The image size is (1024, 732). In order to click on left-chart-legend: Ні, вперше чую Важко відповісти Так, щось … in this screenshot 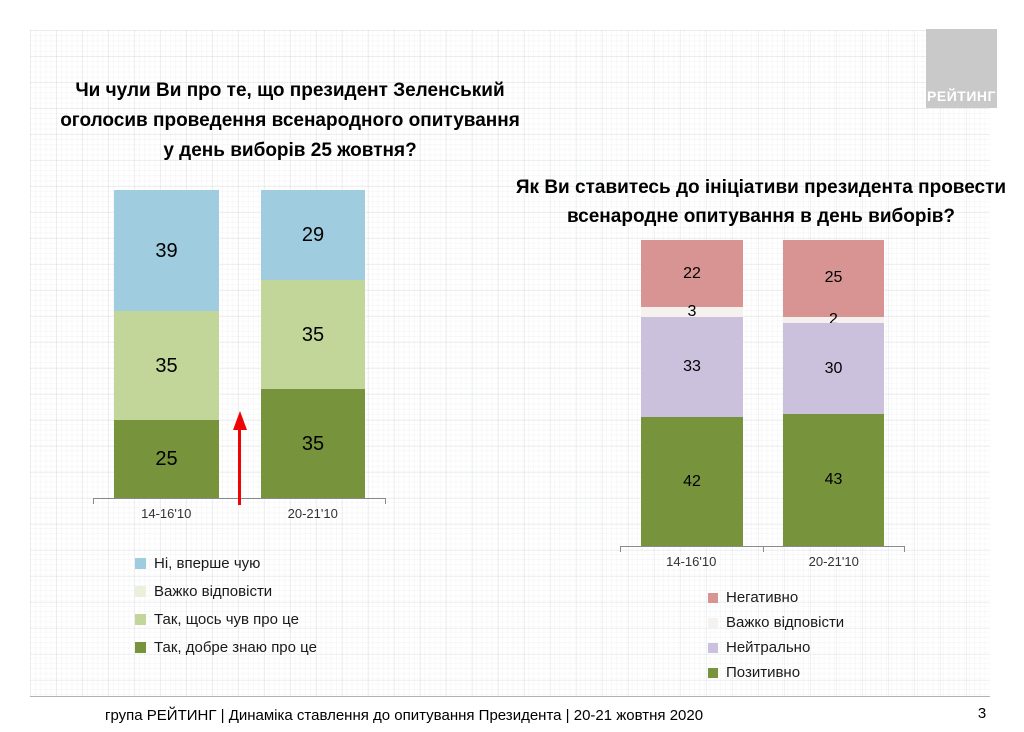, I will do `click(226, 605)`.